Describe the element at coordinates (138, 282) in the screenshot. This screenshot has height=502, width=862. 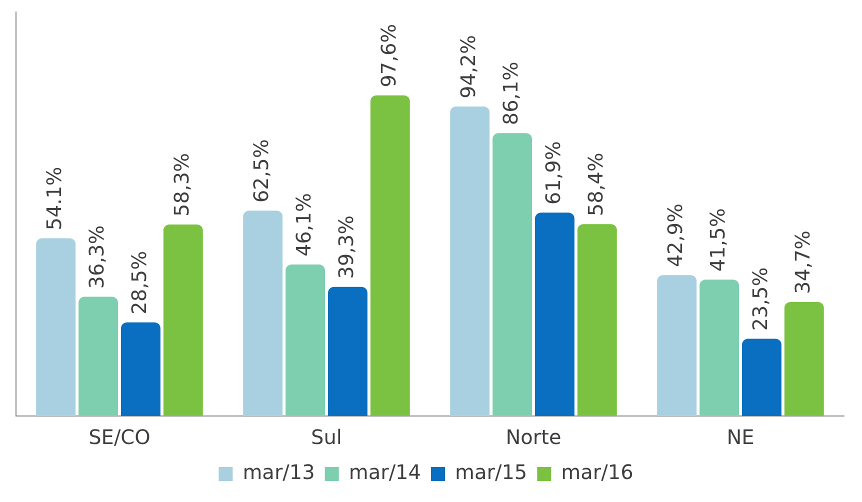
I see `data-label: 28,5%` at that location.